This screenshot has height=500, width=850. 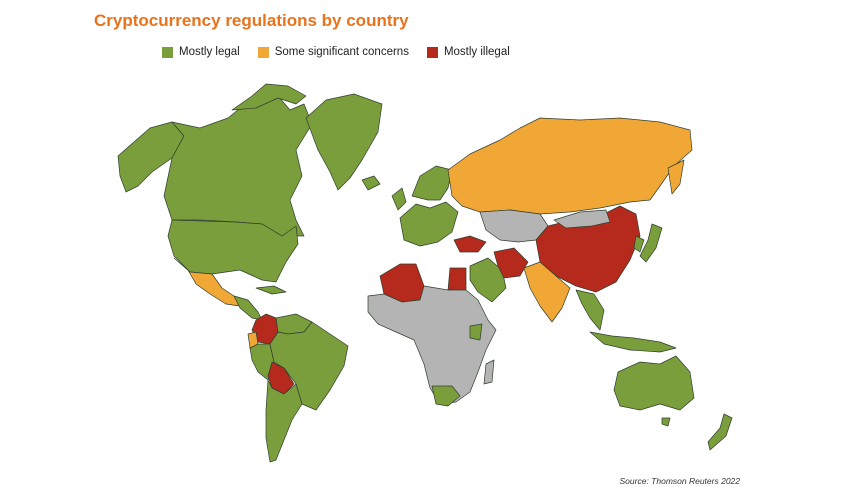 I want to click on region-central-asia, so click(x=514, y=226).